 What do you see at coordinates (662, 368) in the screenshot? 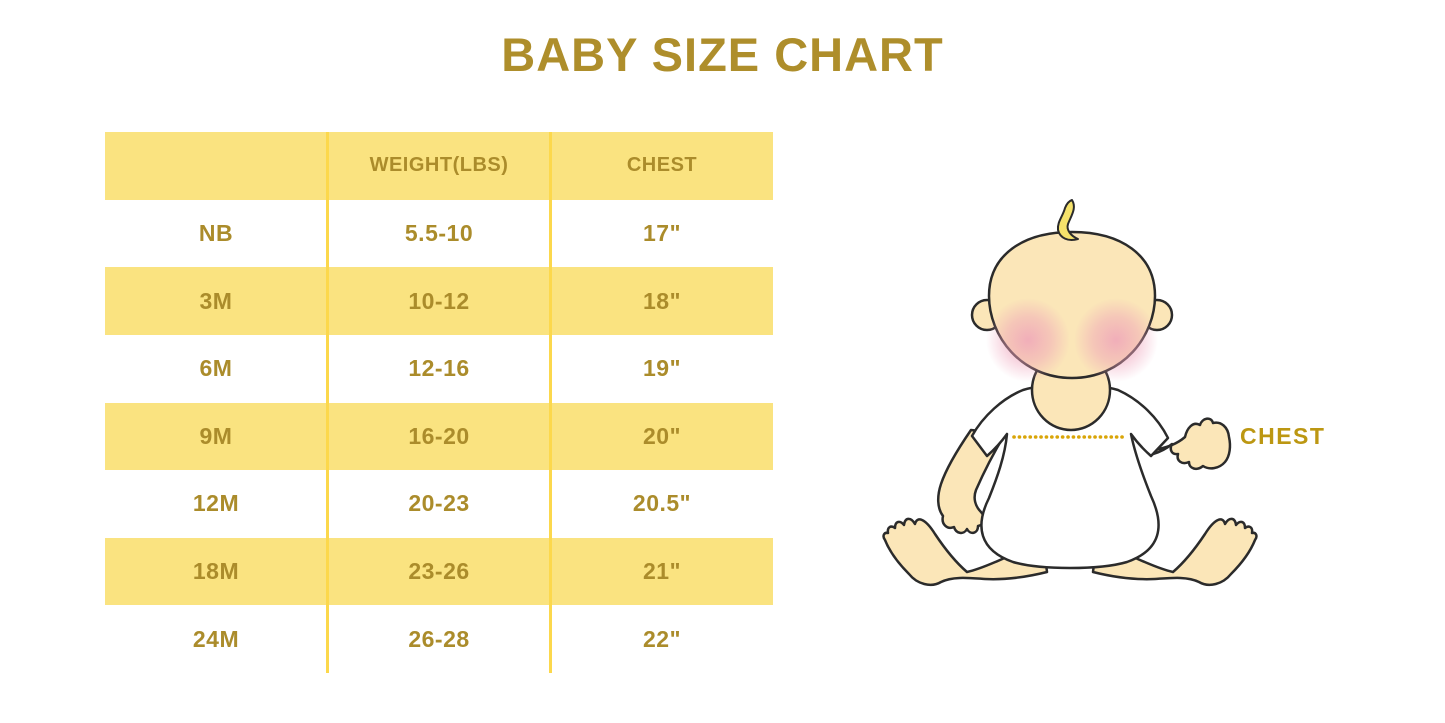
I see `chest-value: 19"` at bounding box center [662, 368].